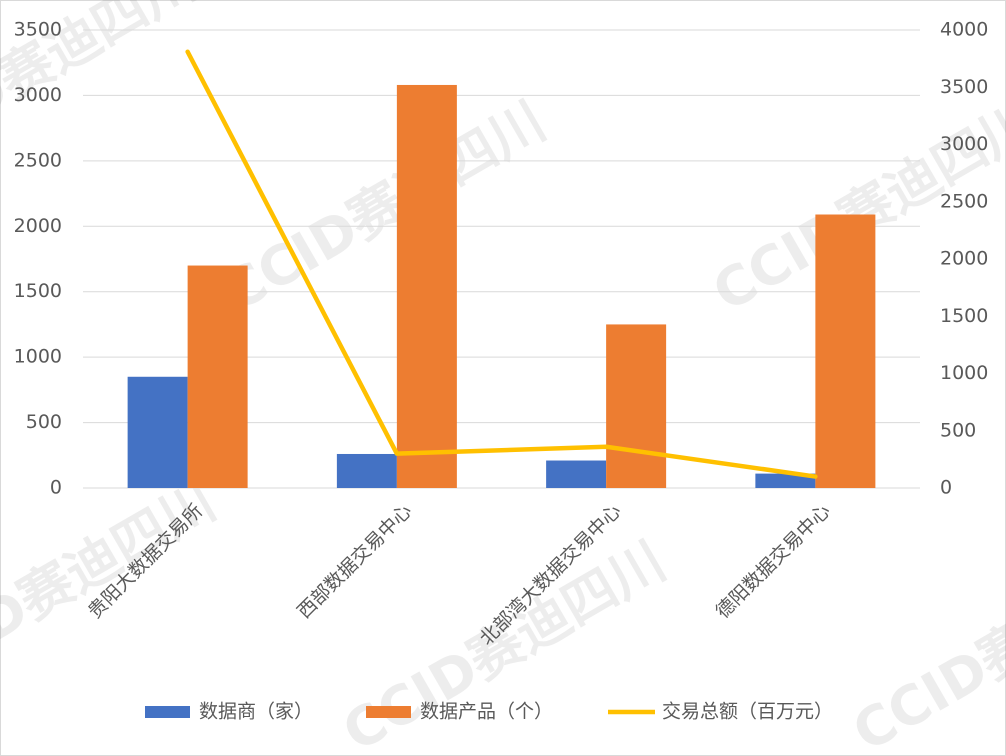 The height and width of the screenshot is (756, 1006). What do you see at coordinates (38, 357) in the screenshot?
I see `y-tick-label: 1000` at bounding box center [38, 357].